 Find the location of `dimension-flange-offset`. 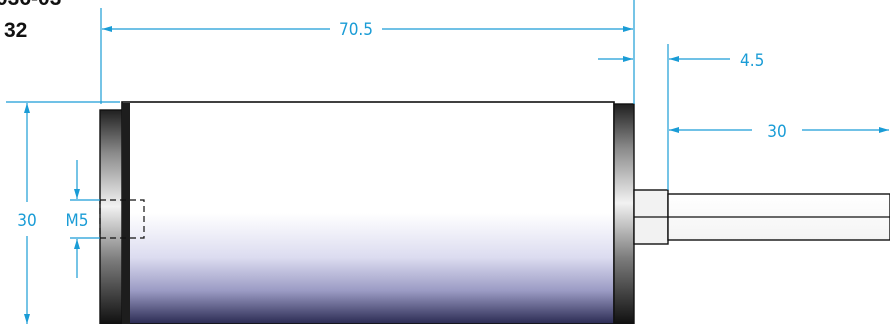

dimension-flange-offset is located at coordinates (664, 117).